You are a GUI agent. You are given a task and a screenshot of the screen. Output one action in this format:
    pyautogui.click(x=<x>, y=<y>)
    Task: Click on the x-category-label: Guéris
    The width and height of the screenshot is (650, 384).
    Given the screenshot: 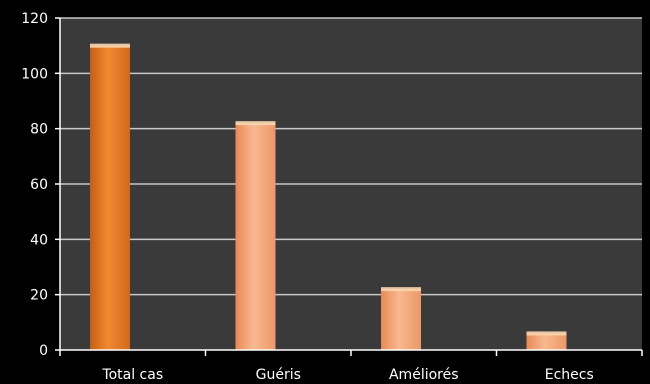 What is the action you would take?
    pyautogui.click(x=278, y=375)
    